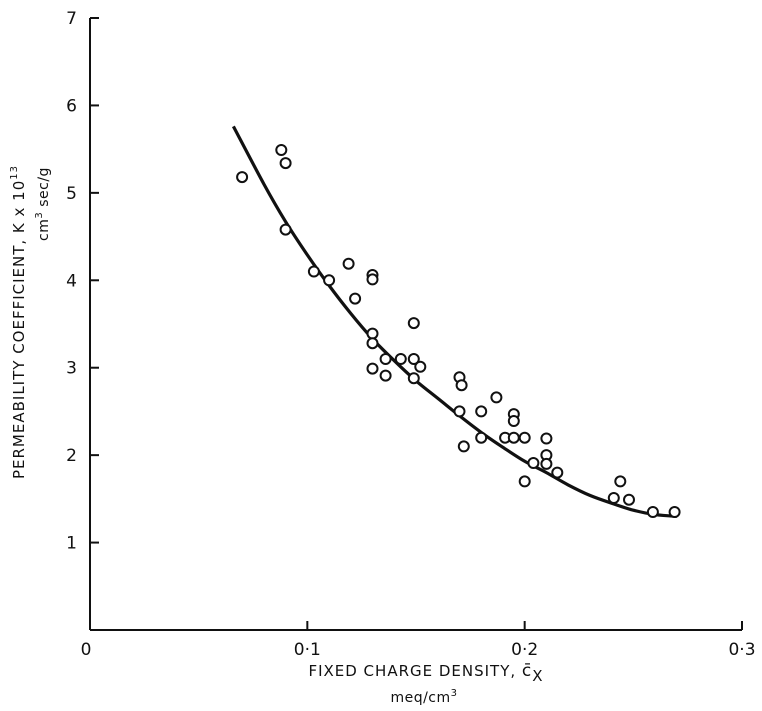 The height and width of the screenshot is (711, 762). What do you see at coordinates (71, 19) in the screenshot?
I see `y-tick-label: 7` at bounding box center [71, 19].